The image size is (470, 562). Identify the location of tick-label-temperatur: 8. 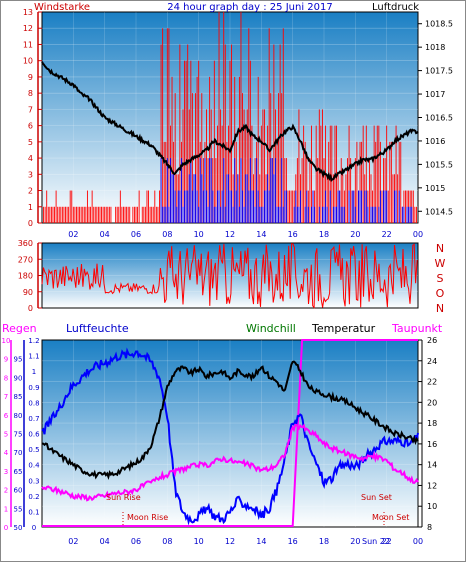
(429, 527).